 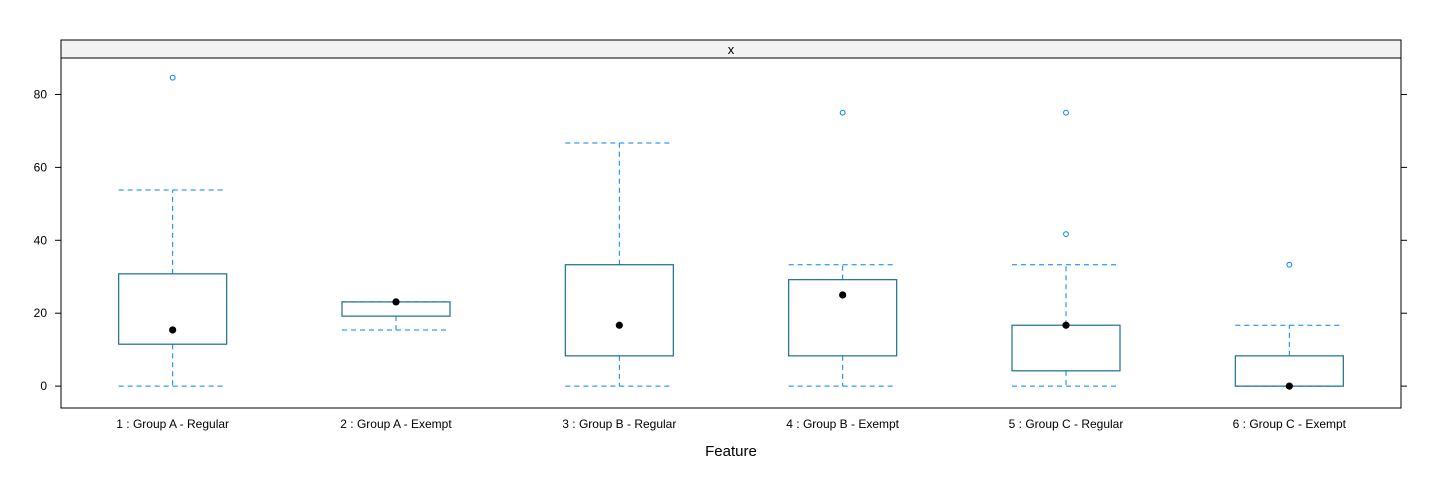 What do you see at coordinates (731, 451) in the screenshot?
I see `x-axis-title: Feature` at bounding box center [731, 451].